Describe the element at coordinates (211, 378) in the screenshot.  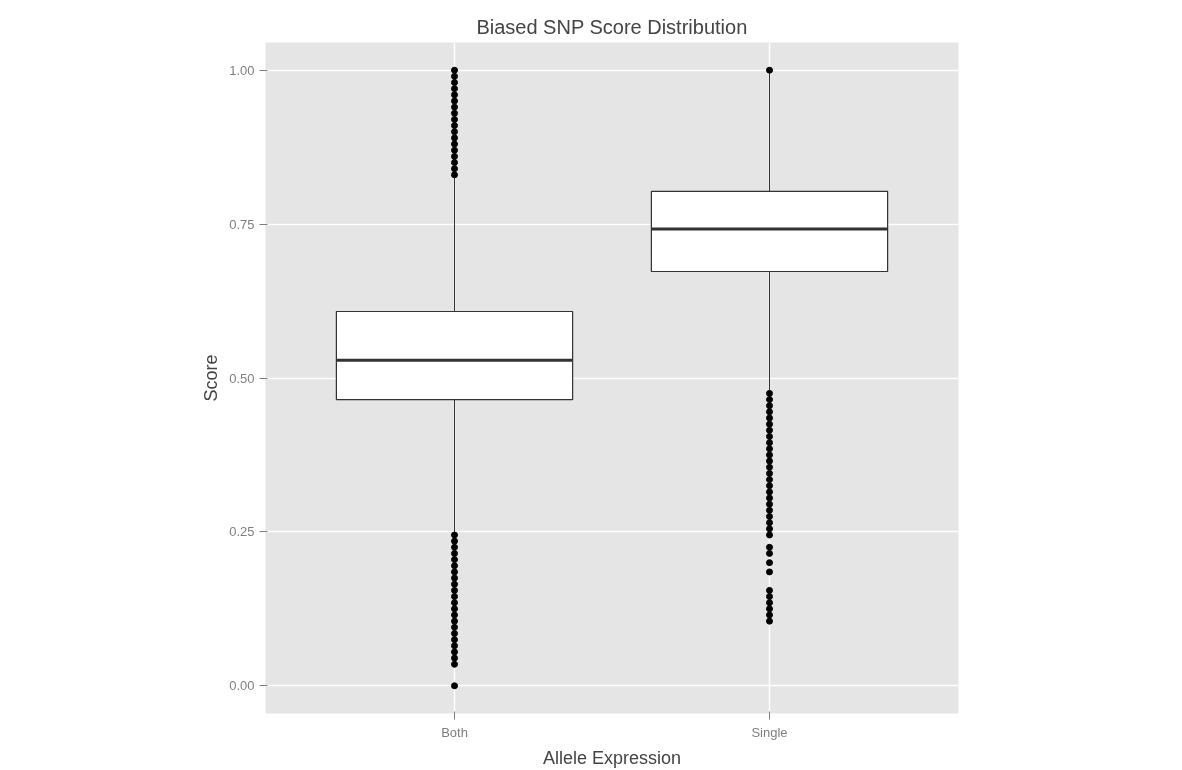
I see `y-axis-title: Score` at that location.